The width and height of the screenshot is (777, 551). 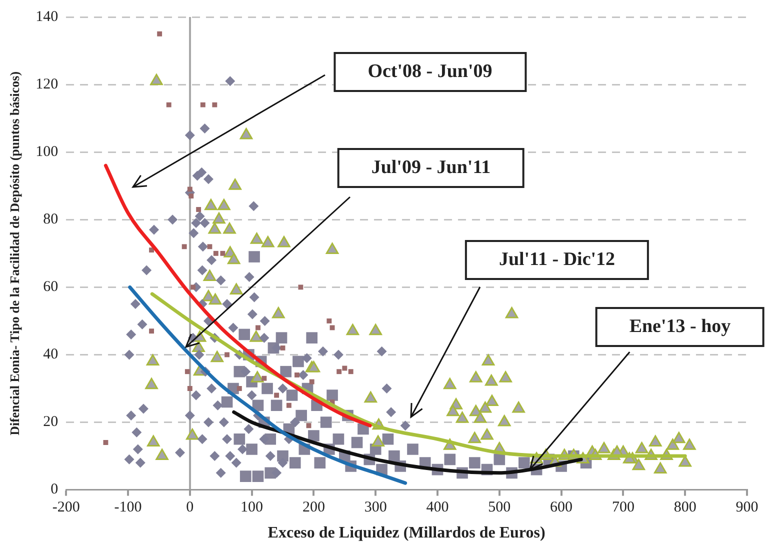 What do you see at coordinates (50, 354) in the screenshot?
I see `y-tick-label: 40` at bounding box center [50, 354].